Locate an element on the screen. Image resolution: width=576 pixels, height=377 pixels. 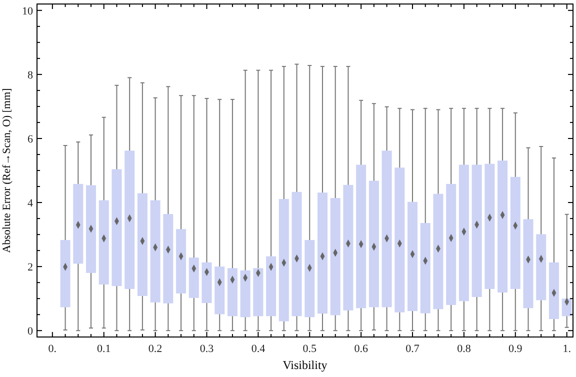
x-tick-label: 1. is located at coordinates (567, 349).